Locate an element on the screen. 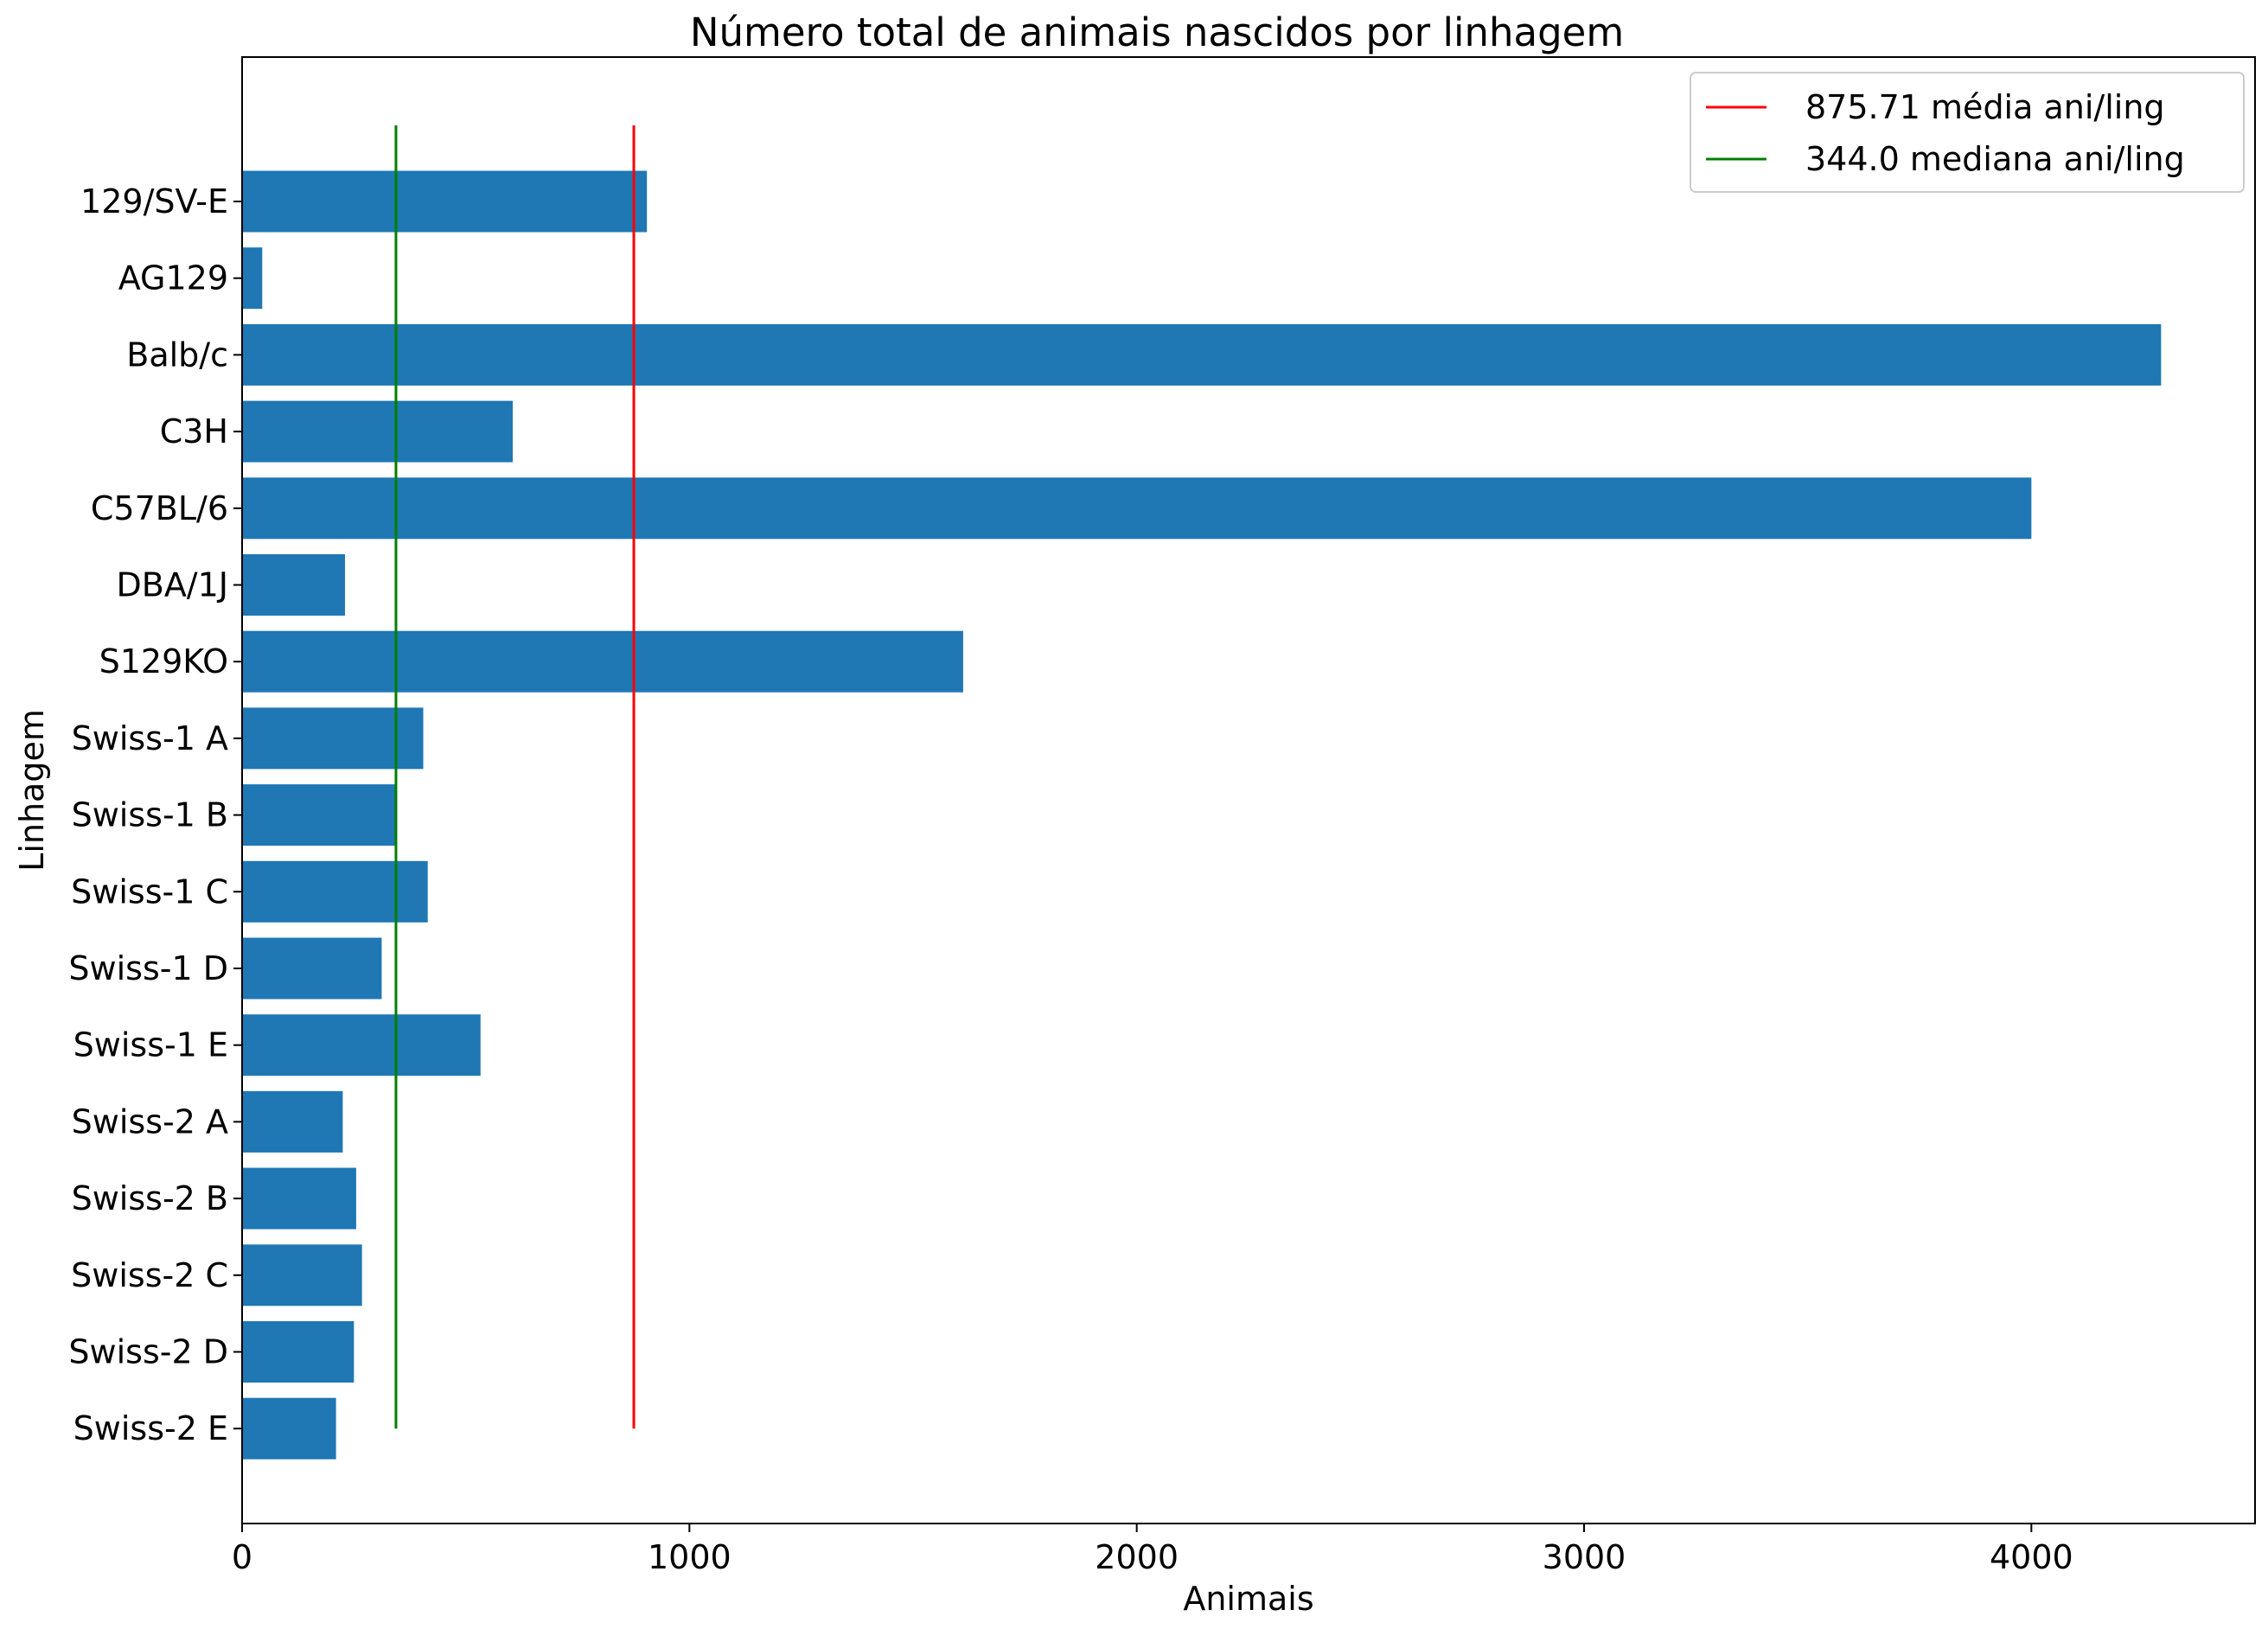 Image resolution: width=2268 pixels, height=1629 pixels. y-axis-label: Linhagem is located at coordinates (32, 790).